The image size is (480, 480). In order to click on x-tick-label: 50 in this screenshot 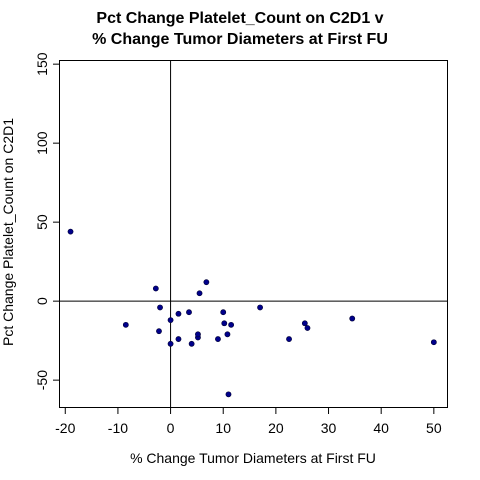, I will do `click(434, 428)`.